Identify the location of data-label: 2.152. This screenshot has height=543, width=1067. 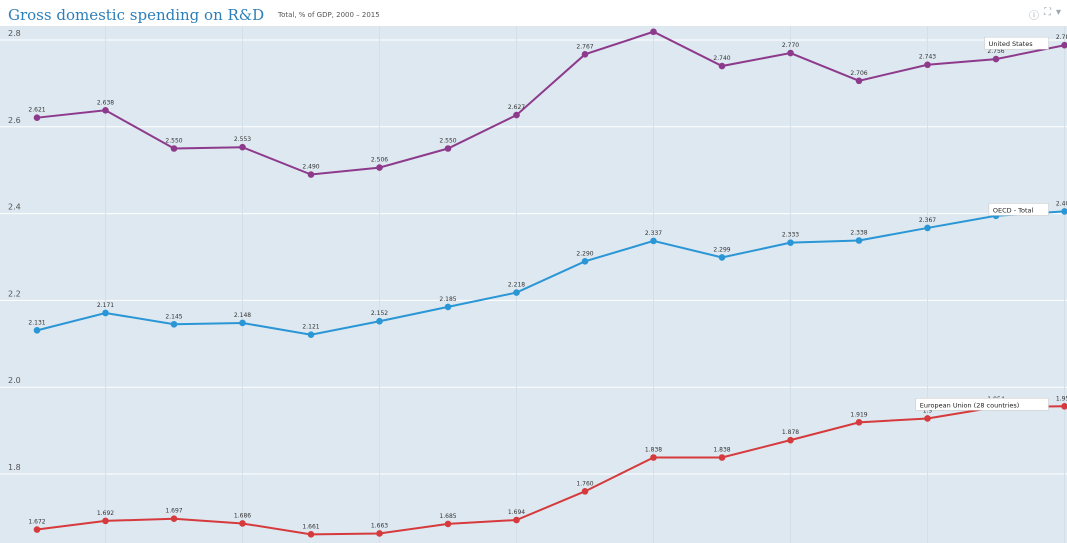
(379, 313).